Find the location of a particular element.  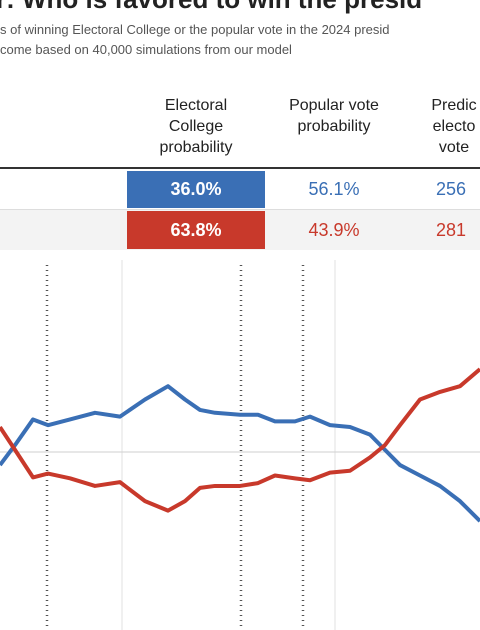

cell: 36.0% is located at coordinates (196, 189).